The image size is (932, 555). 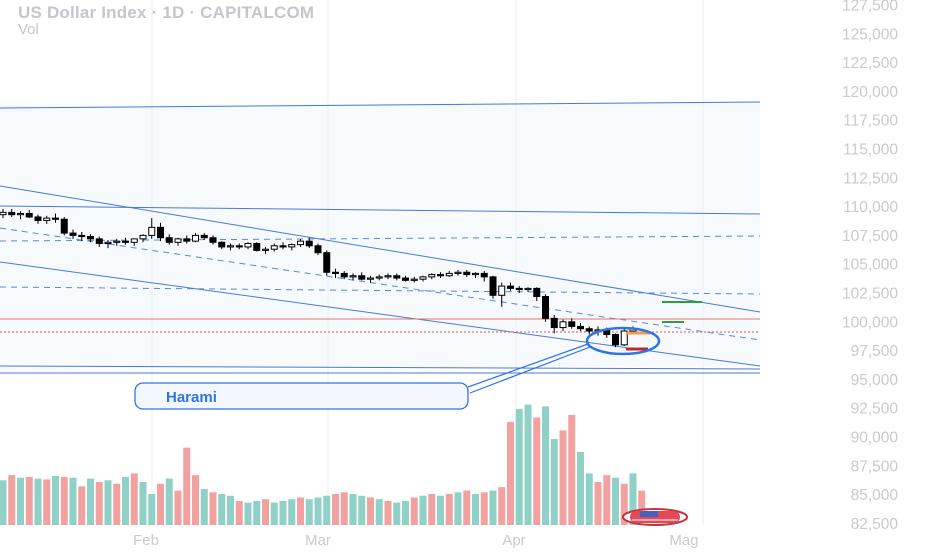 I want to click on y-axis-tick-label: 95,000, so click(x=875, y=380).